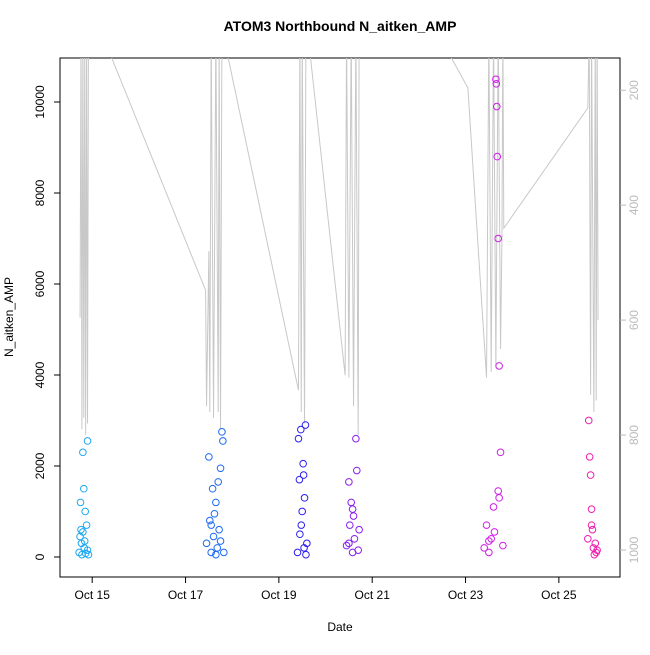 This screenshot has height=655, width=650. Describe the element at coordinates (279, 595) in the screenshot. I see `x-tick-label: Oct 19` at that location.